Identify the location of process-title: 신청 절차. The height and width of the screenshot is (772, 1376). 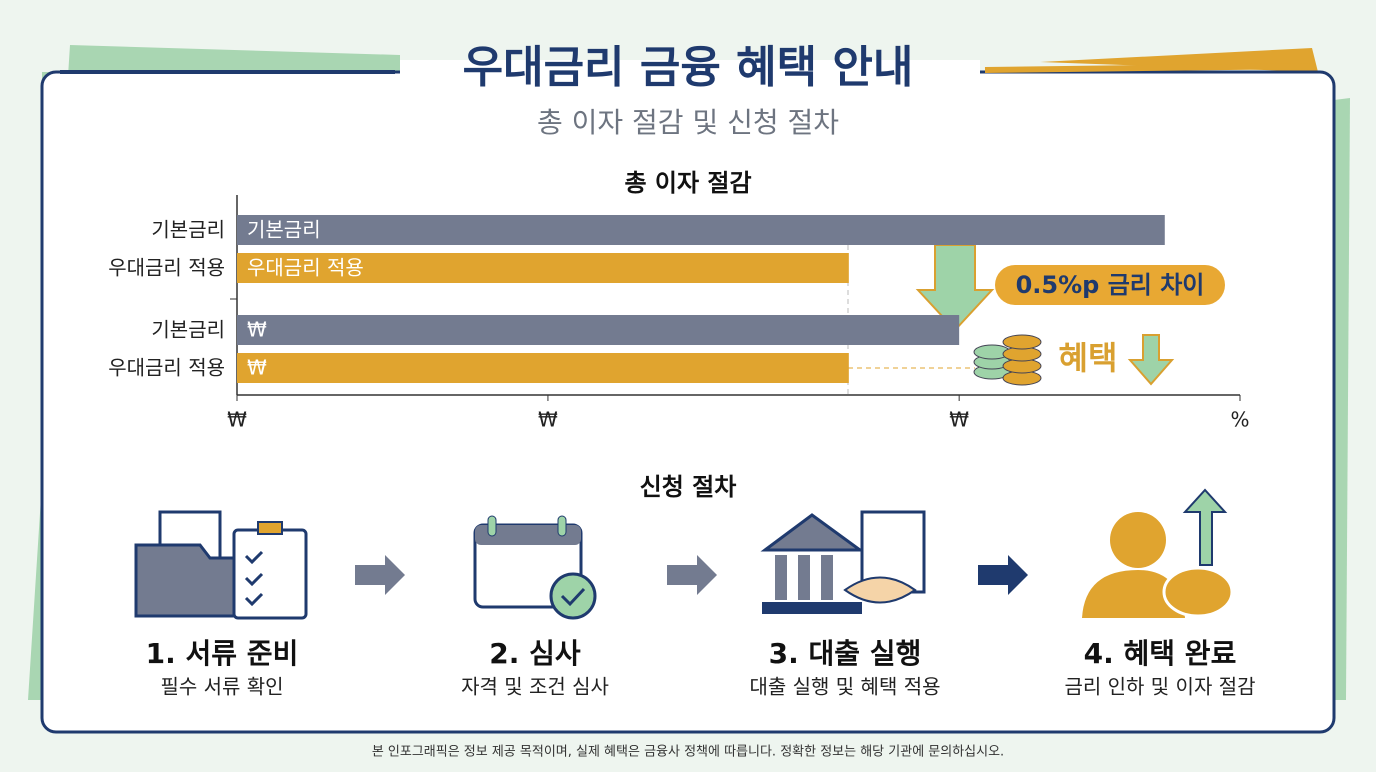
(688, 487).